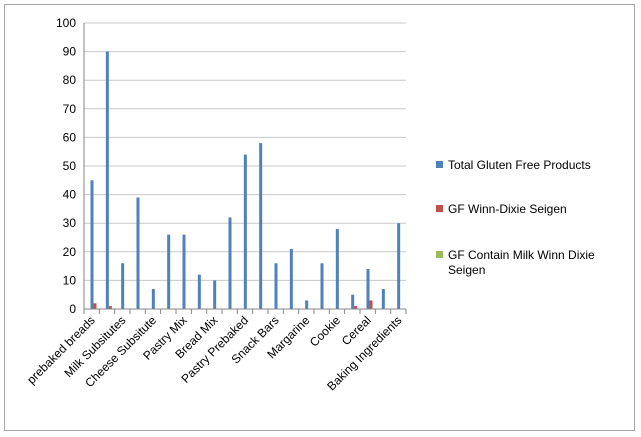 The height and width of the screenshot is (437, 641). Describe the element at coordinates (70, 80) in the screenshot. I see `y-tick-label: 80` at that location.